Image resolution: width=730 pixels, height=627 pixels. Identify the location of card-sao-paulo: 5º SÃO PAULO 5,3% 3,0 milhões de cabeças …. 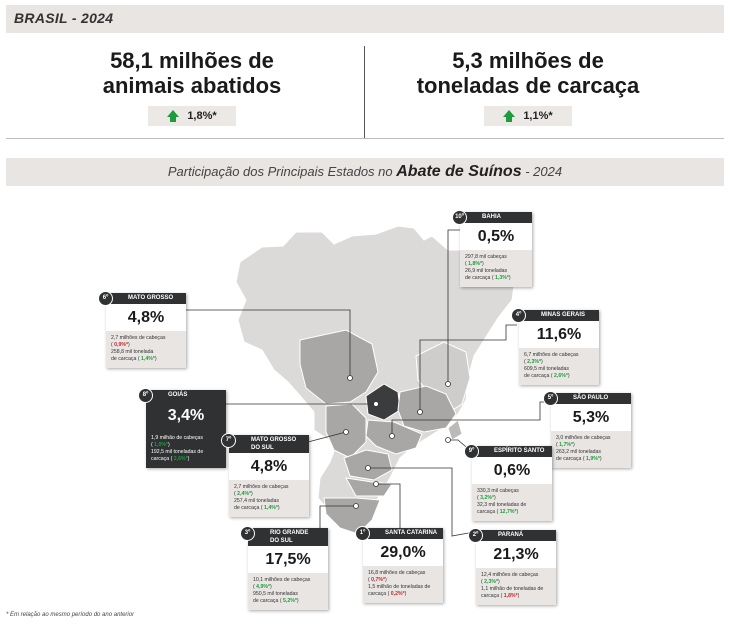
(587, 429).